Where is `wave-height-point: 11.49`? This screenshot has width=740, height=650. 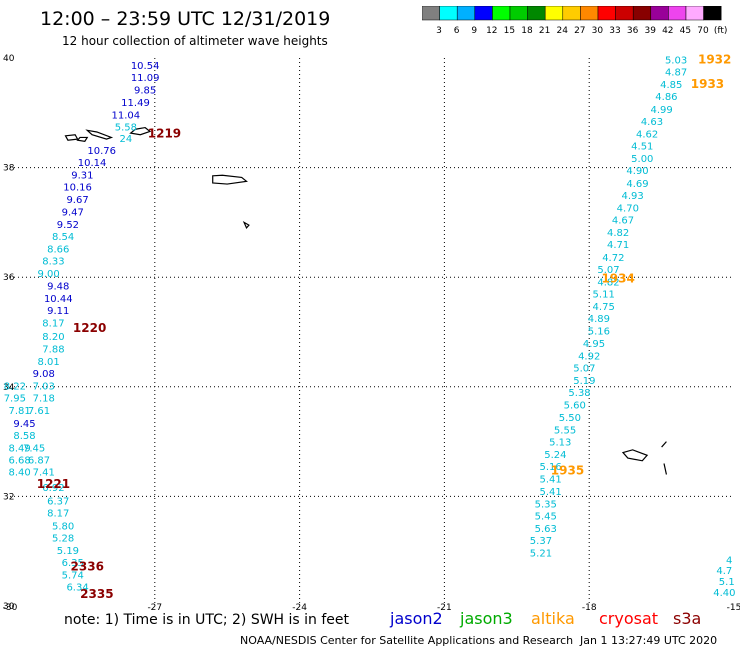 wave-height-point: 11.49 is located at coordinates (135, 103).